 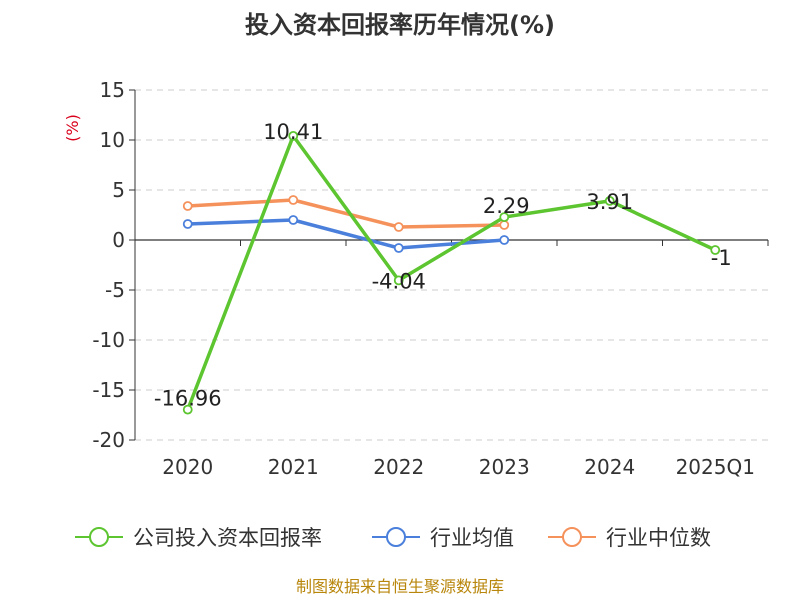 What do you see at coordinates (472, 538) in the screenshot?
I see `legend-label: 行业均值` at bounding box center [472, 538].